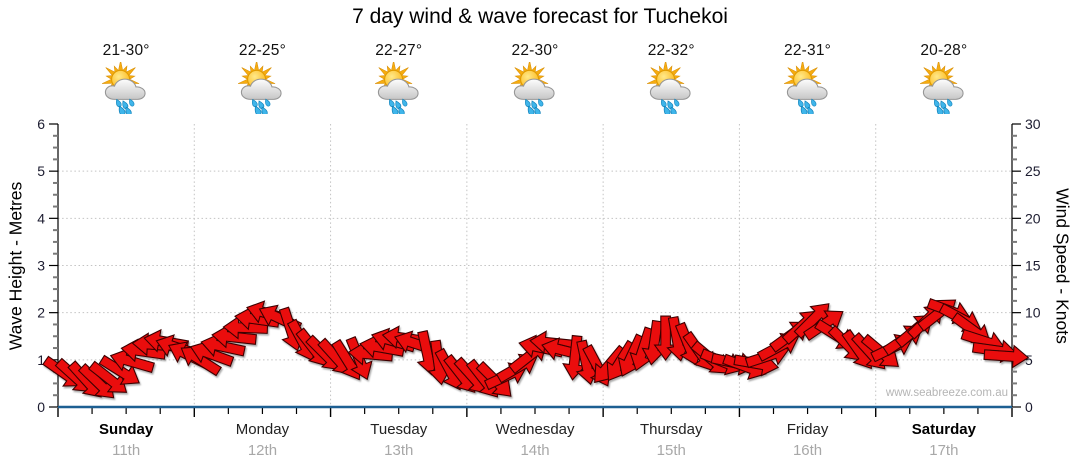 The image size is (1080, 475). I want to click on day-summary: 22-32°, so click(671, 80).